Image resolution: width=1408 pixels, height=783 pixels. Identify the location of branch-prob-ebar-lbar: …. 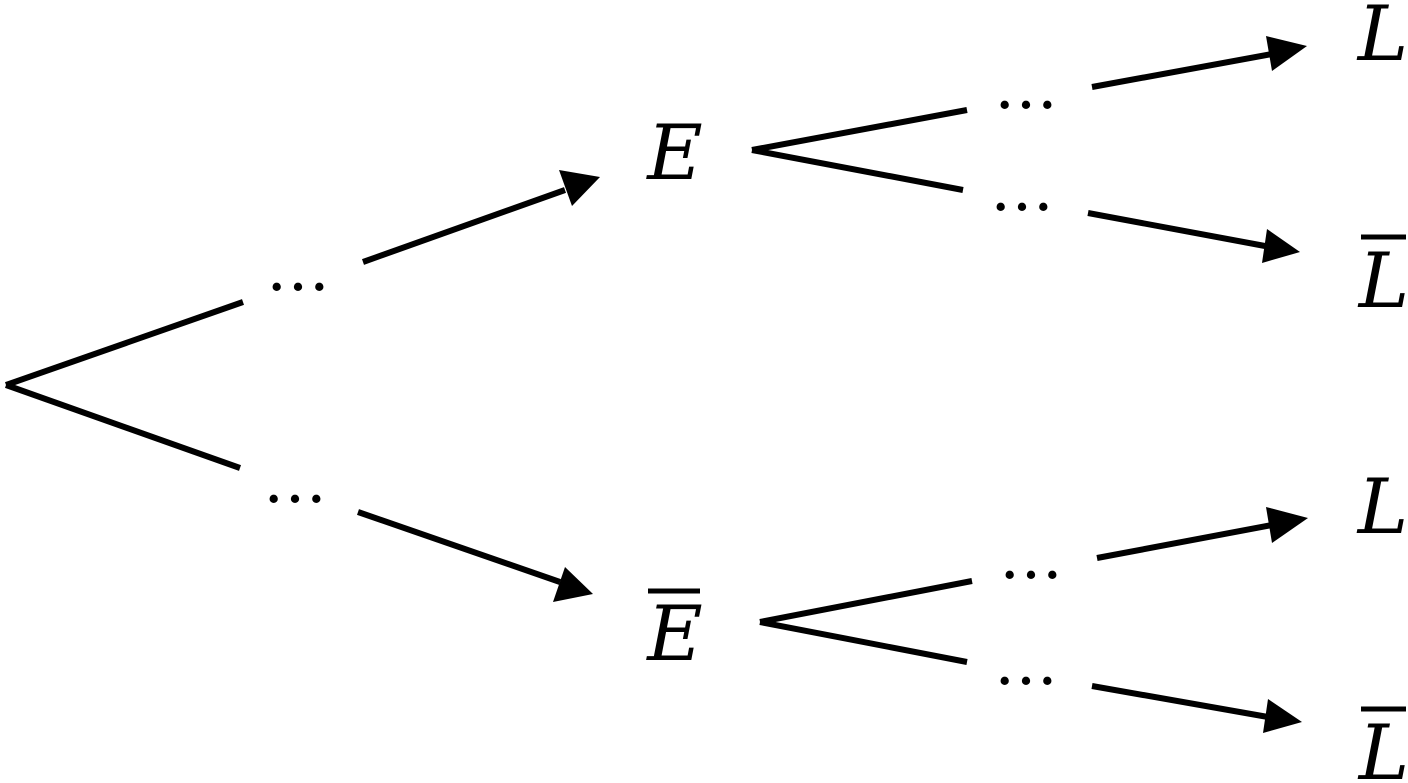
(1026, 663).